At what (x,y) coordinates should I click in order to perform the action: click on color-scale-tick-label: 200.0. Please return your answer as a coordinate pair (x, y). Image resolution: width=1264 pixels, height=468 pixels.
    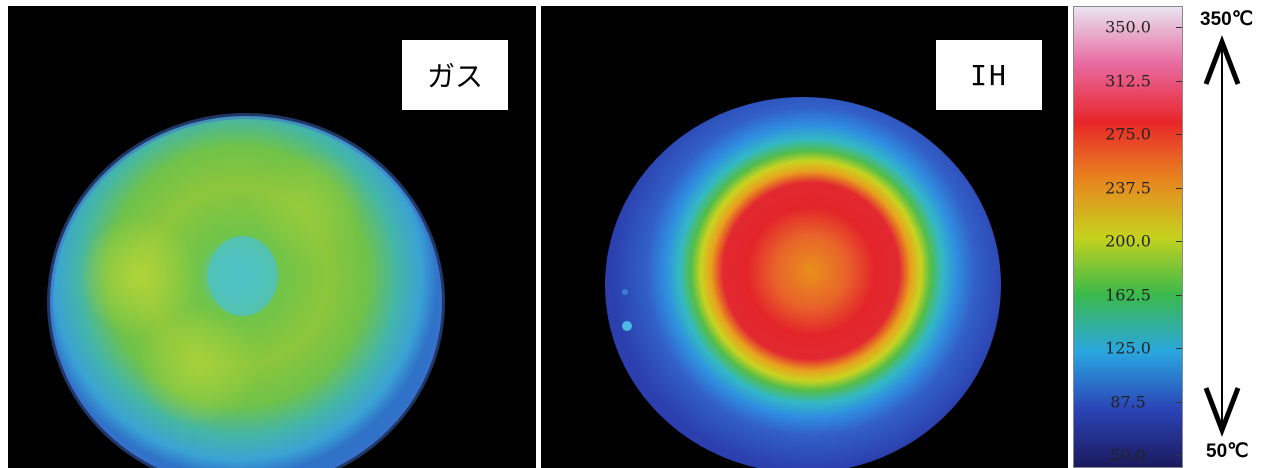
    Looking at the image, I should click on (1128, 241).